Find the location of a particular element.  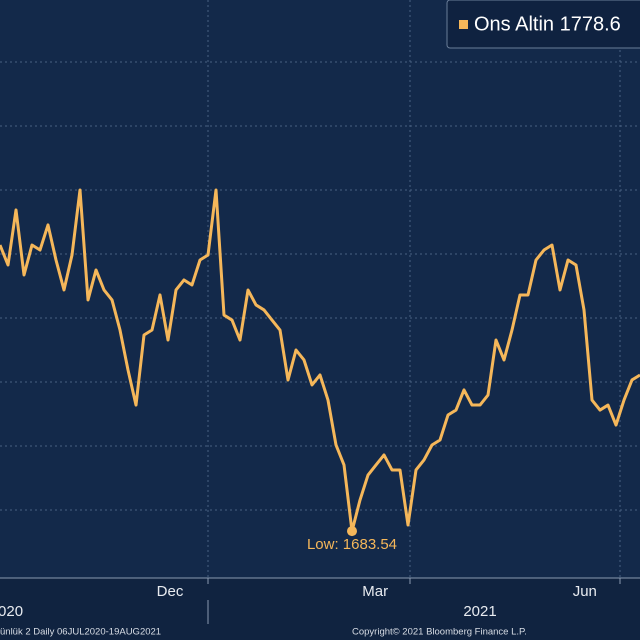

legend-swatch is located at coordinates (463, 24).